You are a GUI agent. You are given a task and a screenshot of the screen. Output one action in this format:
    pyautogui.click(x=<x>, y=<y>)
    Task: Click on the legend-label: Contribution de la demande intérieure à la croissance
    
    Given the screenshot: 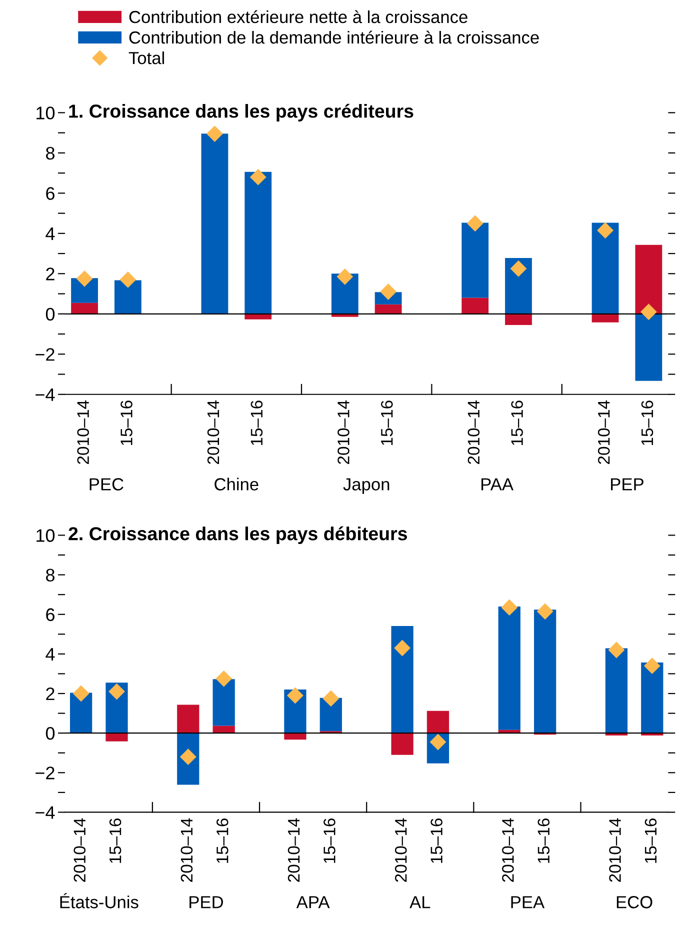 What is the action you would take?
    pyautogui.click(x=334, y=37)
    